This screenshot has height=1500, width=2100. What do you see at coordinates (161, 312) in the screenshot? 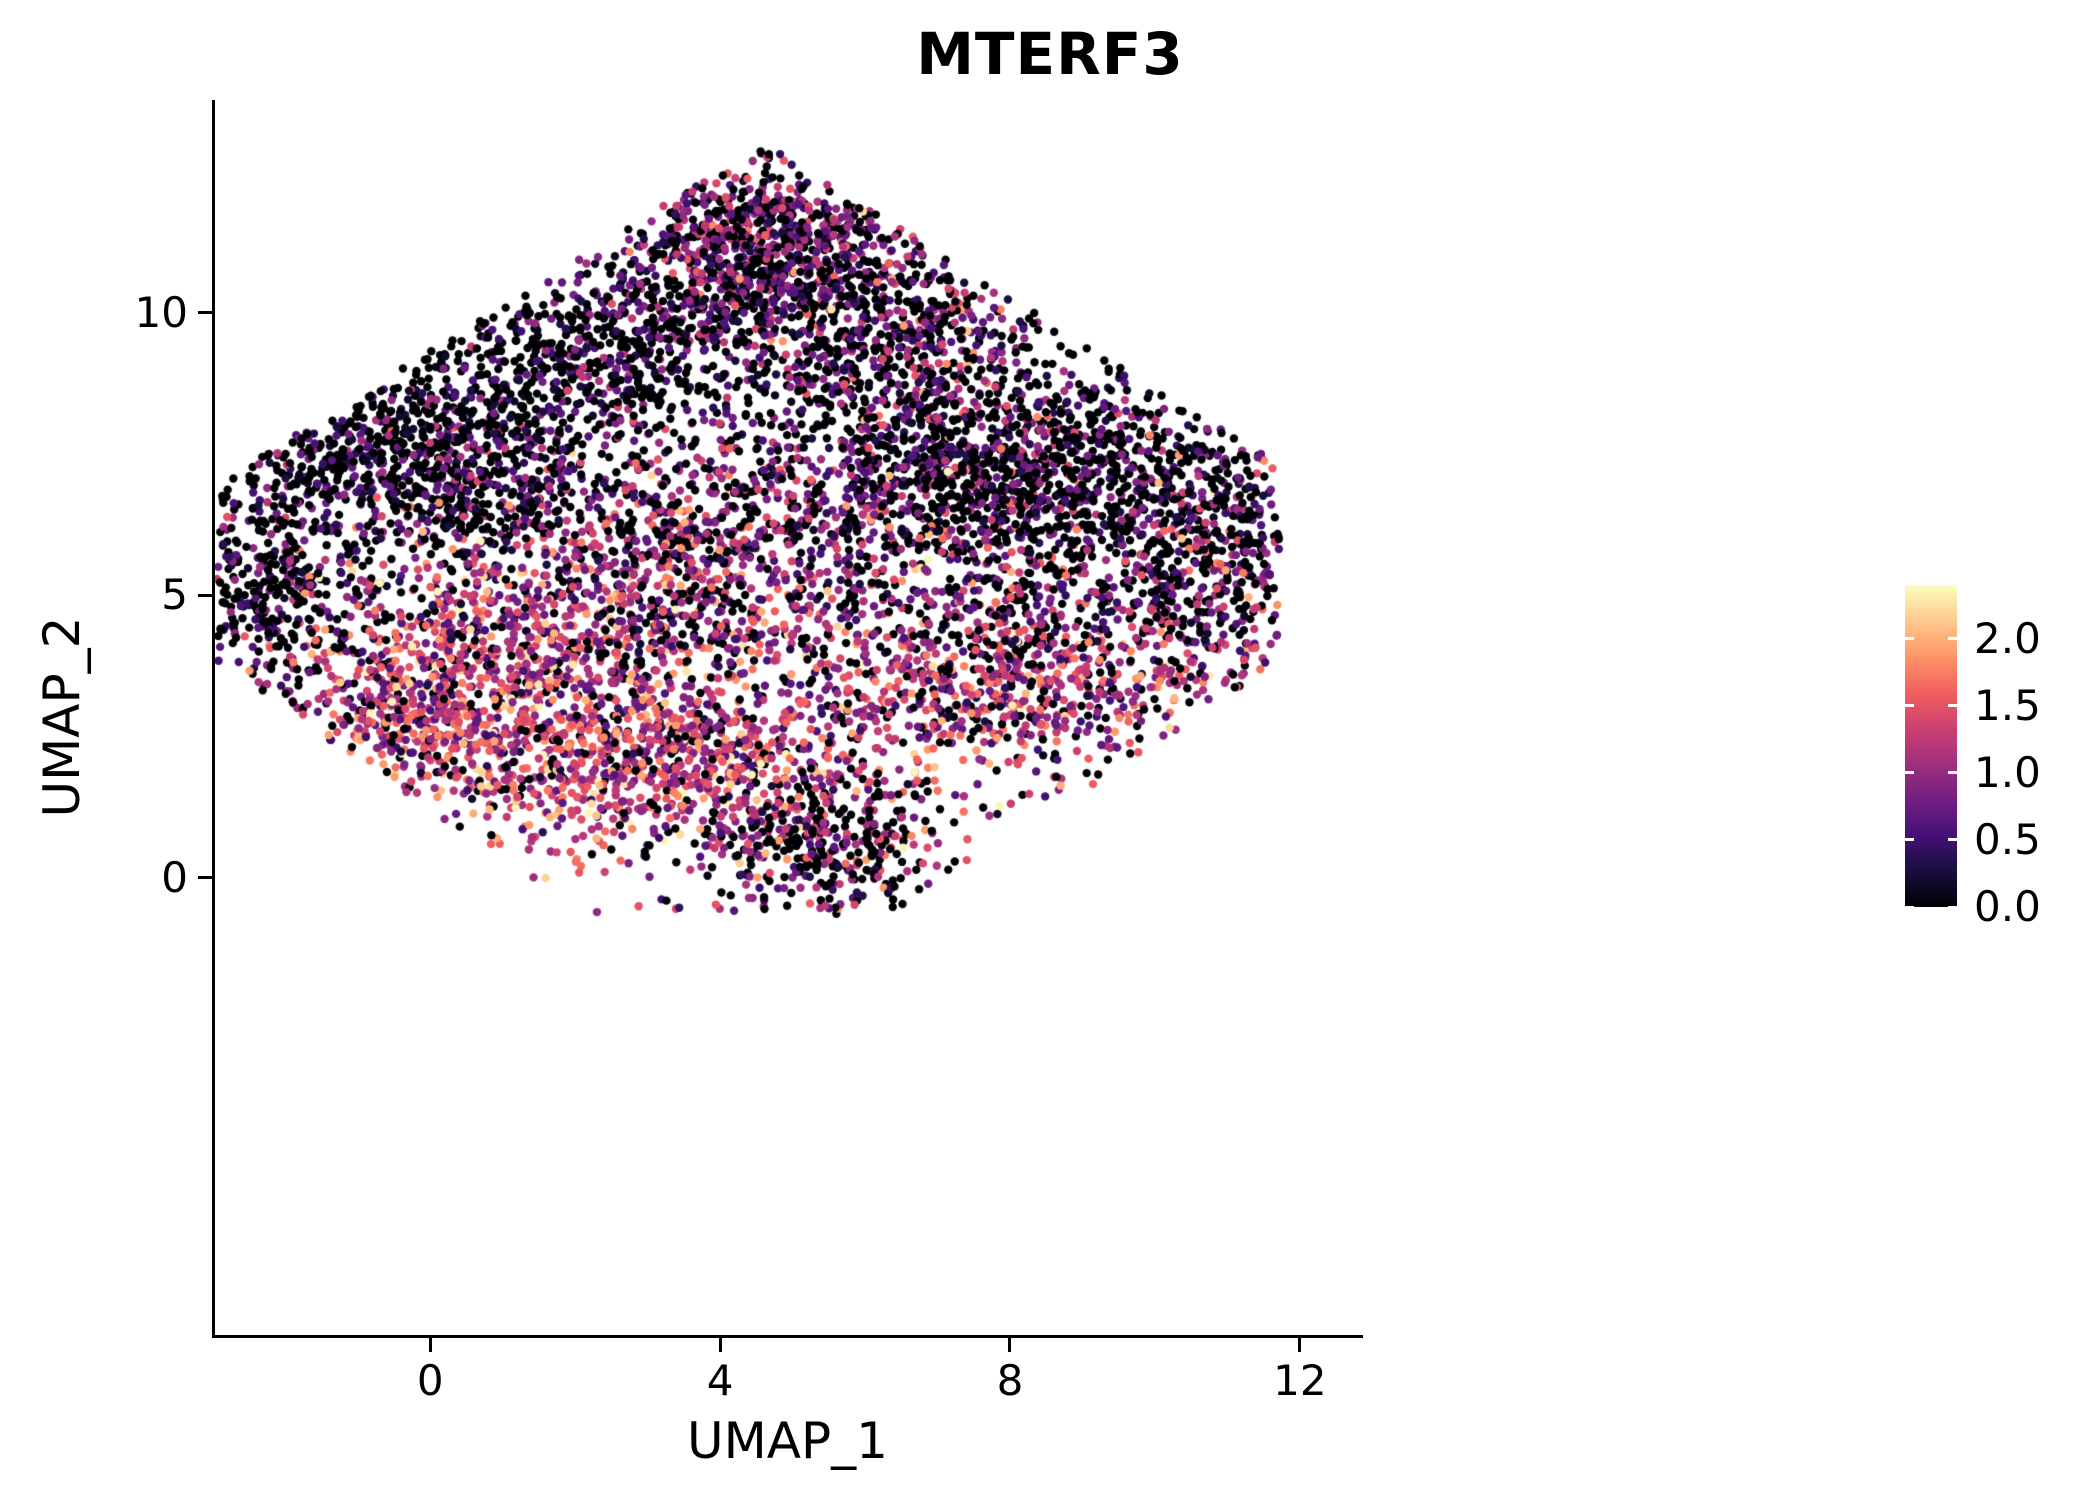
I see `y-tick-label: 10` at bounding box center [161, 312].